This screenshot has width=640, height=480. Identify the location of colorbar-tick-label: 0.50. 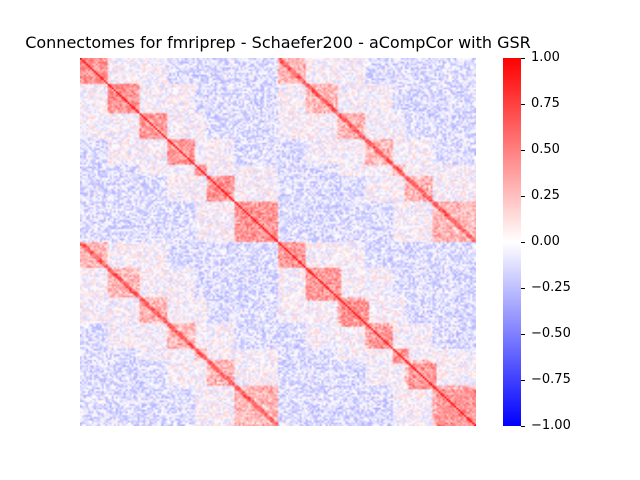
(545, 149).